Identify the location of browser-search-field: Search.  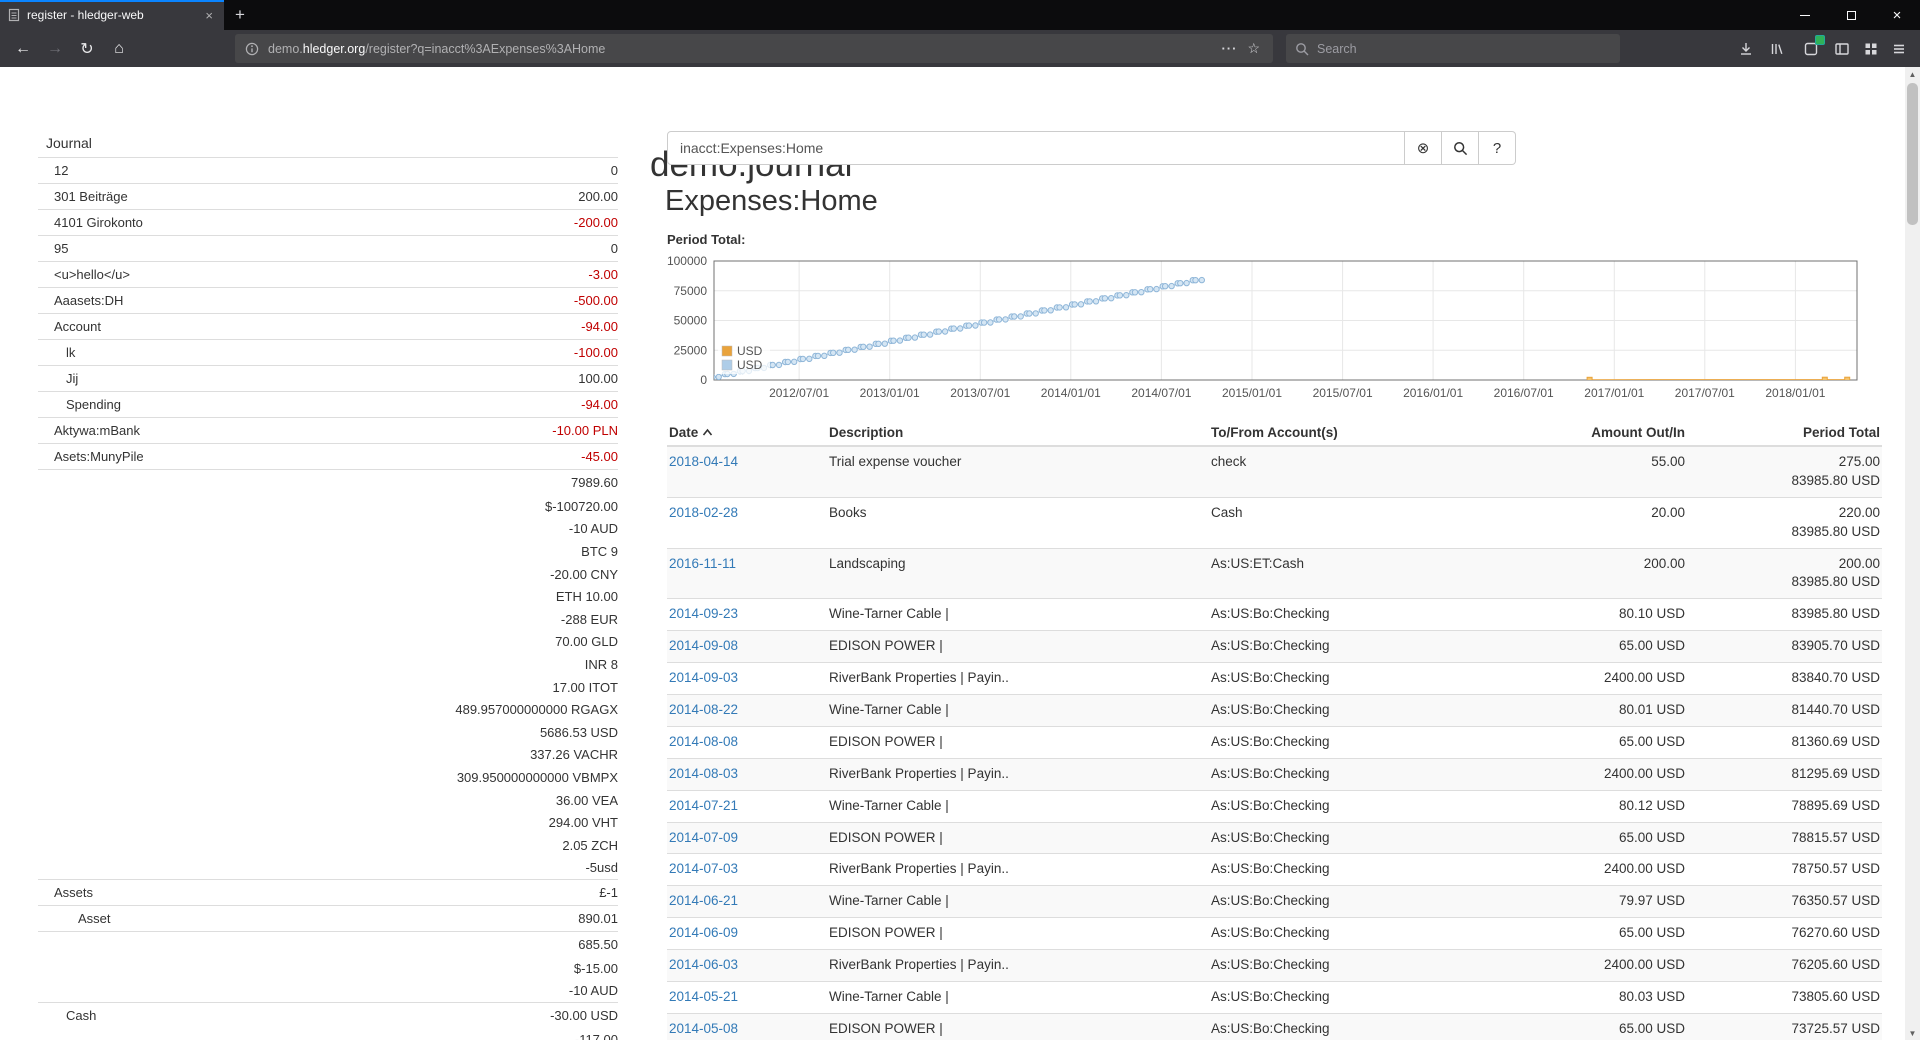
(1453, 48).